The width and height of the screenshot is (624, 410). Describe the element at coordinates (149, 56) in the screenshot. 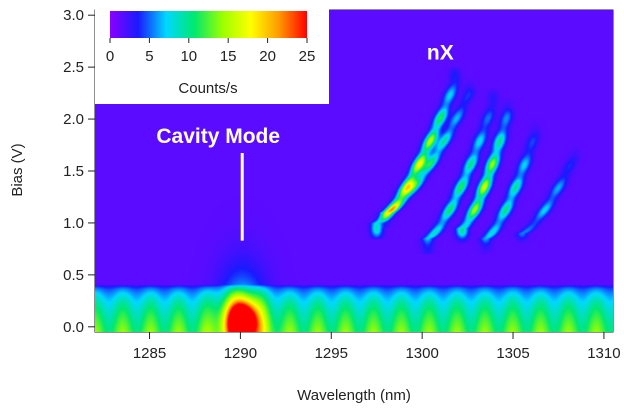

I see `colorbar-tick-label: 5` at that location.